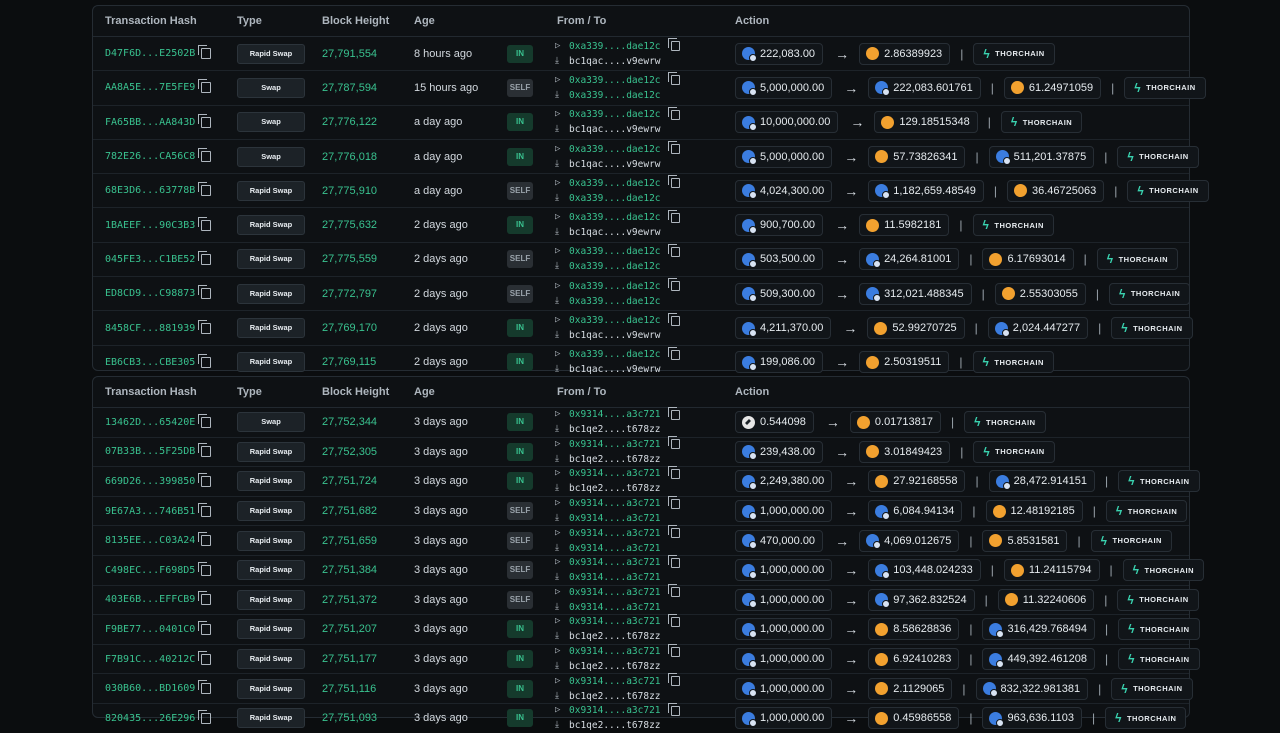  What do you see at coordinates (904, 225) in the screenshot?
I see `asset-amount-chip: 11.5982181` at bounding box center [904, 225].